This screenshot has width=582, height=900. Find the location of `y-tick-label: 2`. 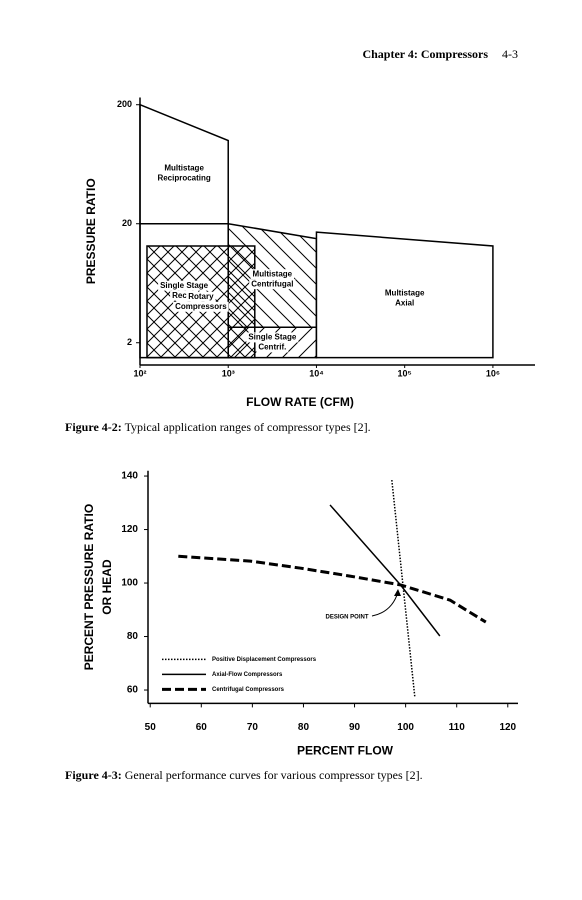

y-tick-label: 2 is located at coordinates (129, 342).